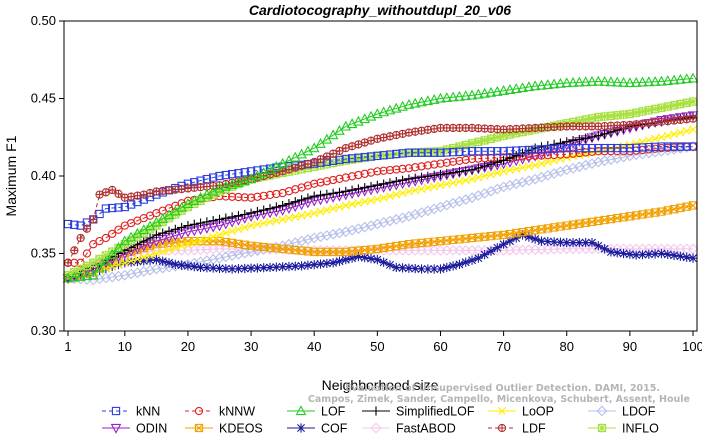  What do you see at coordinates (43, 330) in the screenshot?
I see `y-tick-label: 0.30` at bounding box center [43, 330].